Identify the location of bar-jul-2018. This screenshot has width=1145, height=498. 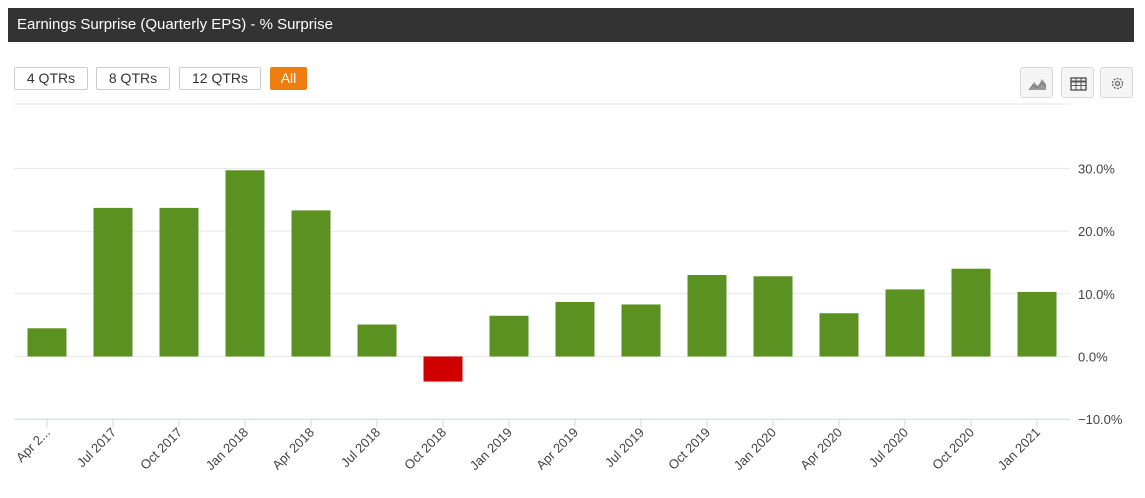
(377, 340).